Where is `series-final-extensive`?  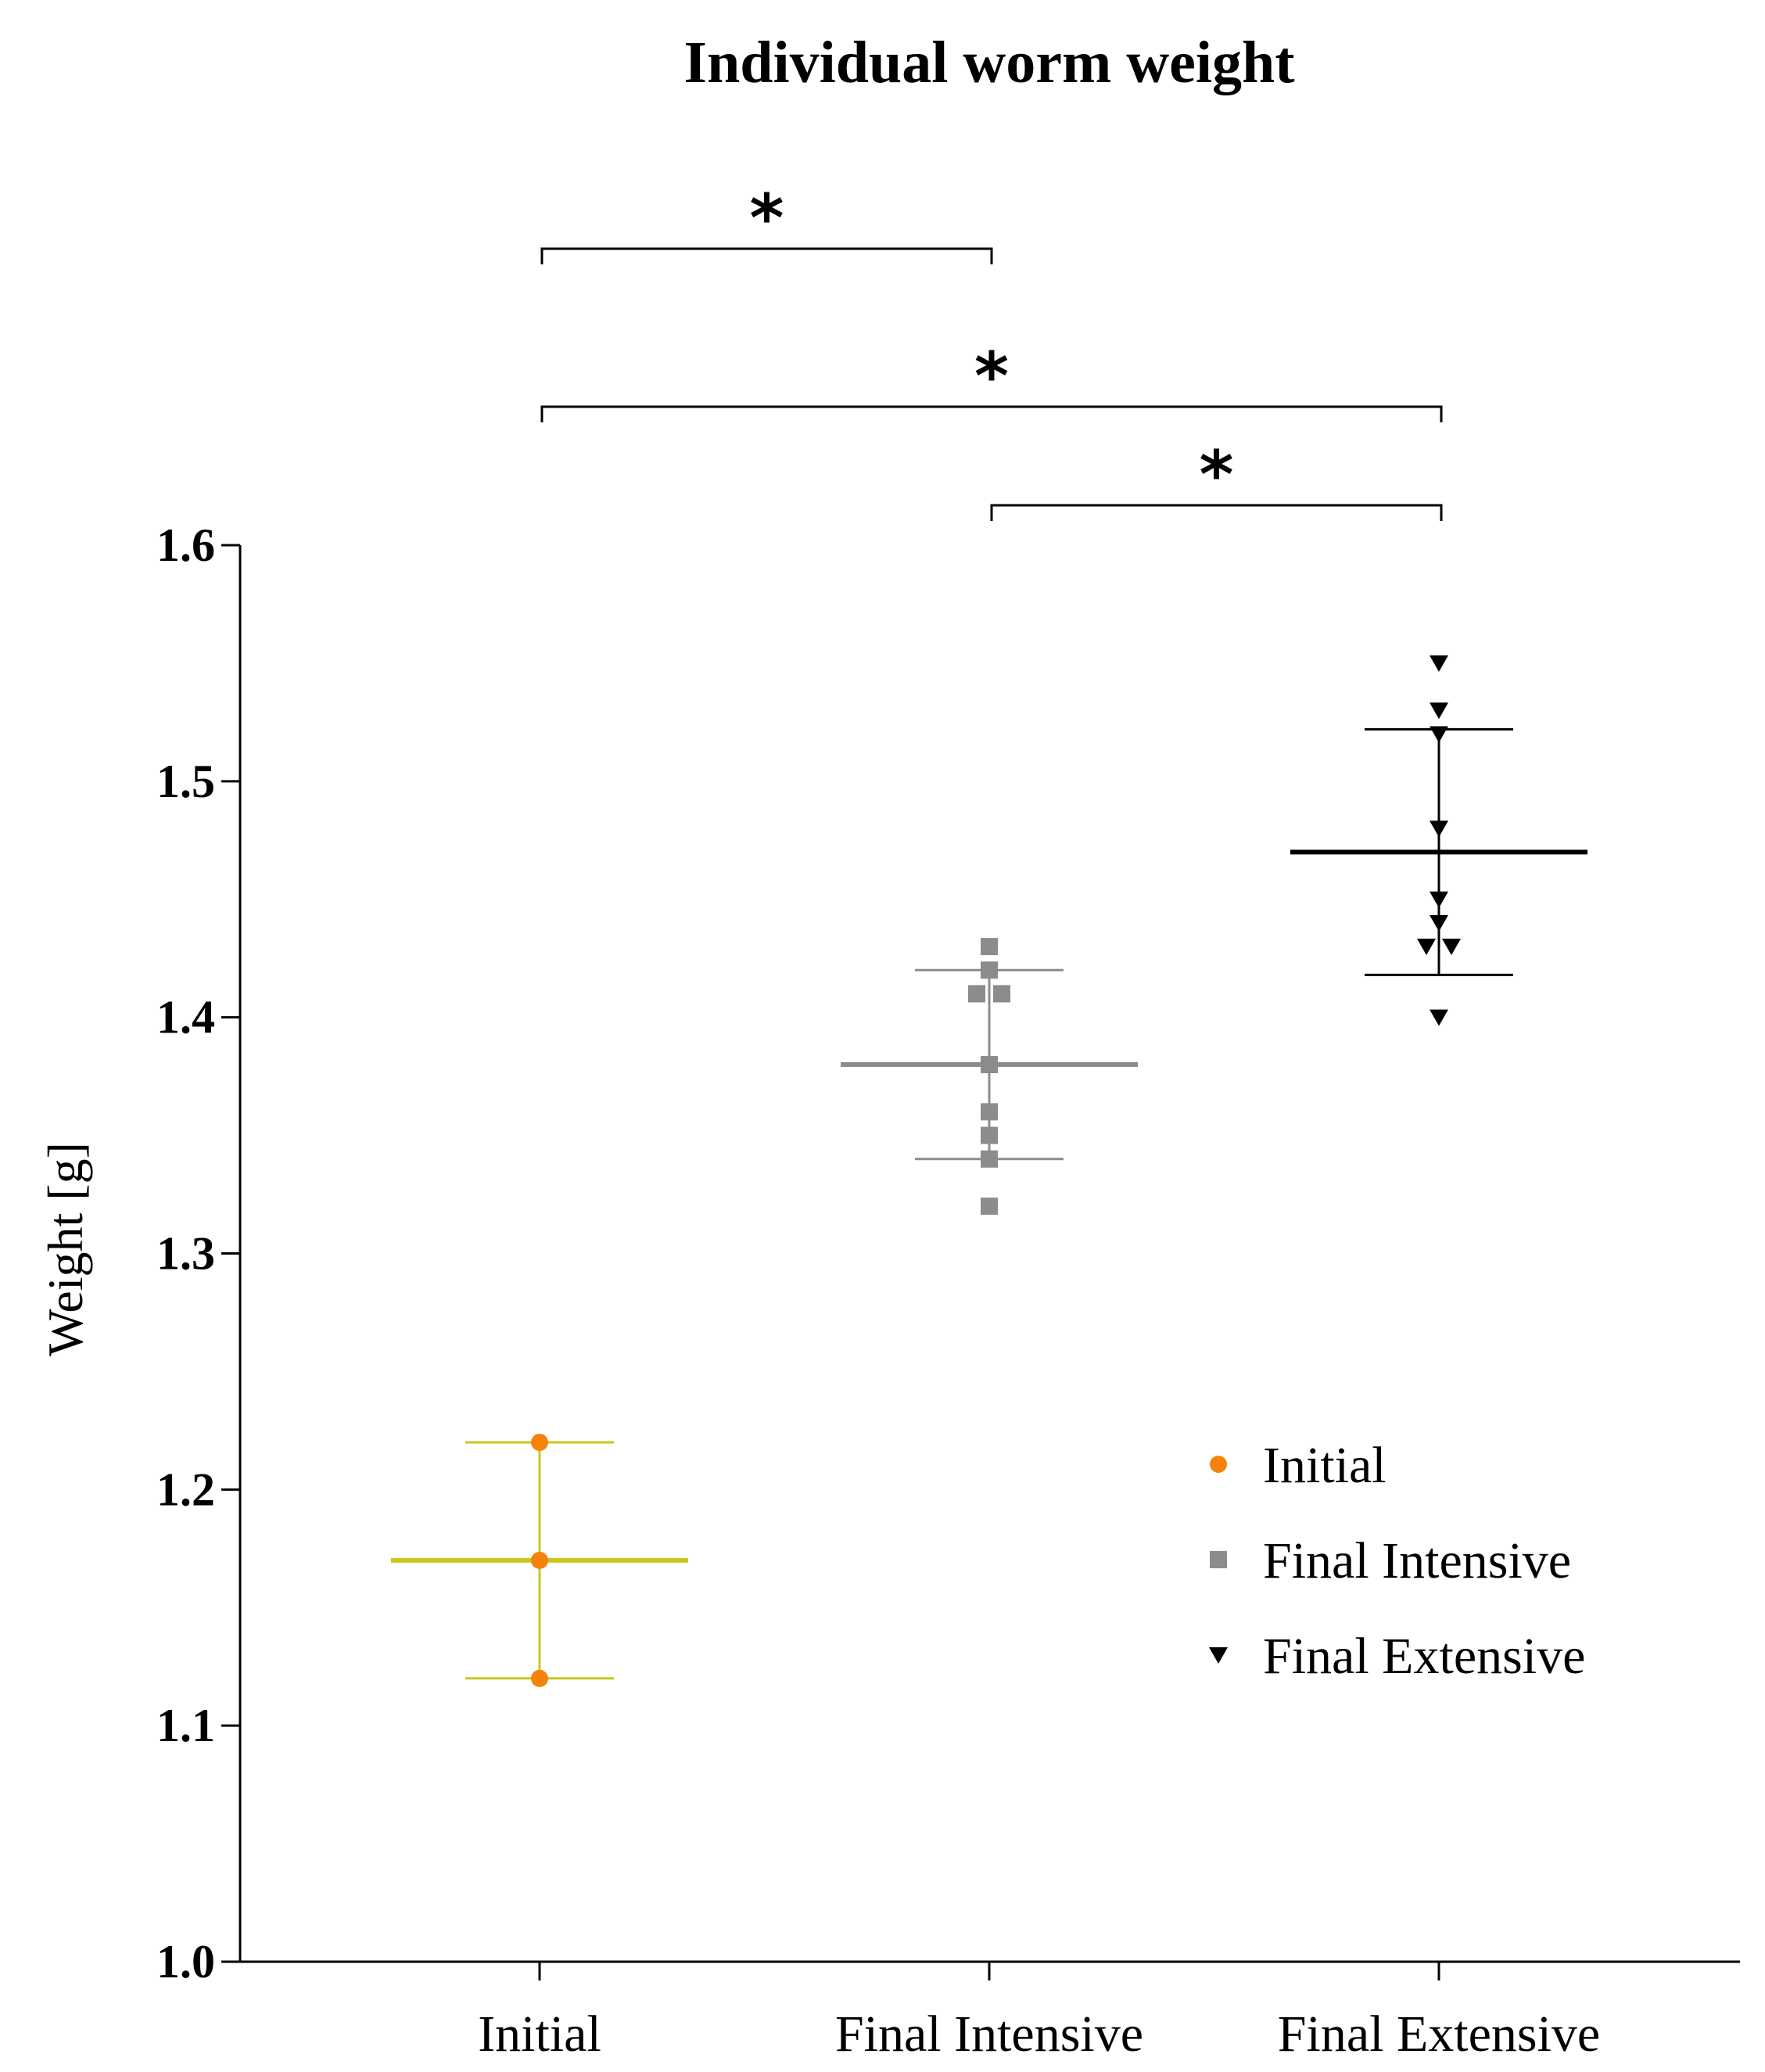
series-final-extensive is located at coordinates (1438, 841).